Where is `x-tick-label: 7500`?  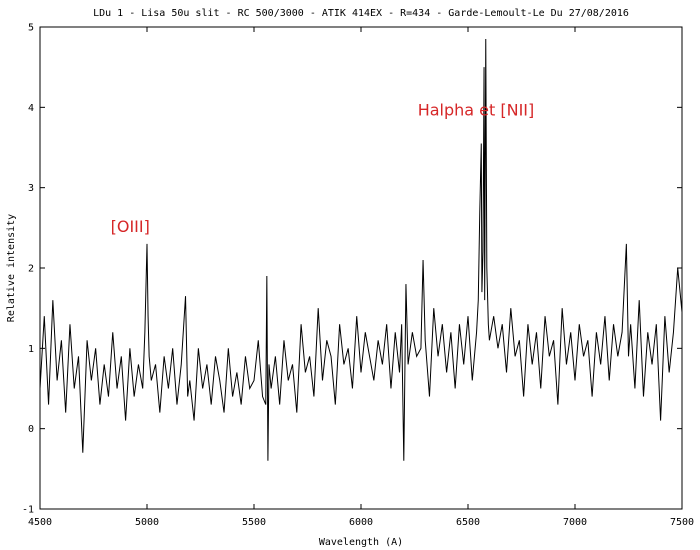 x-tick-label: 7500 is located at coordinates (682, 522).